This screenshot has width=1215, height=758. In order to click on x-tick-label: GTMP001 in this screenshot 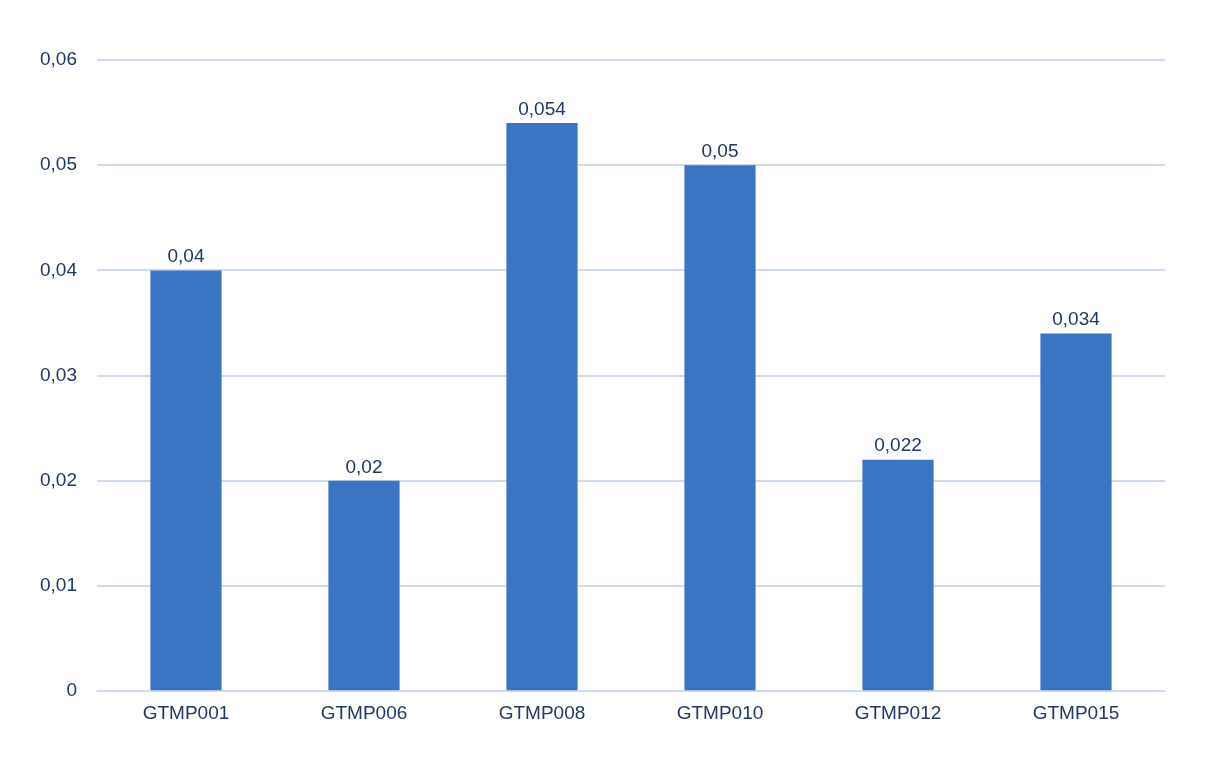, I will do `click(186, 712)`.